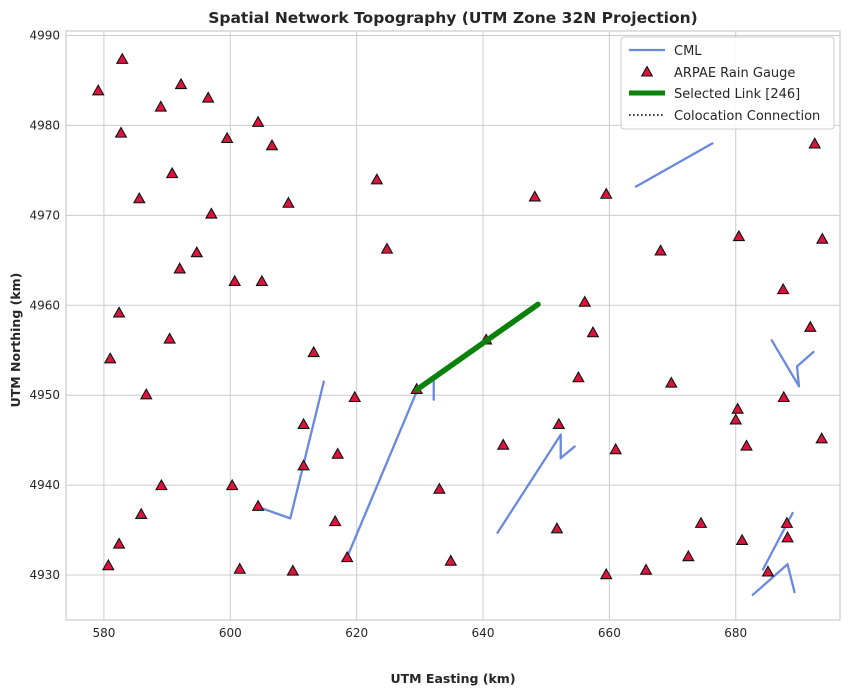 The image size is (850, 695). What do you see at coordinates (735, 633) in the screenshot?
I see `x-tick-label: 680` at bounding box center [735, 633].